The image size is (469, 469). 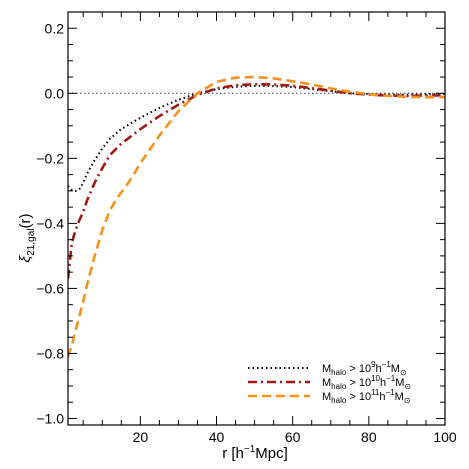 What do you see at coordinates (255, 453) in the screenshot?
I see `x-axis-title: r [h−1Mpc]` at bounding box center [255, 453].